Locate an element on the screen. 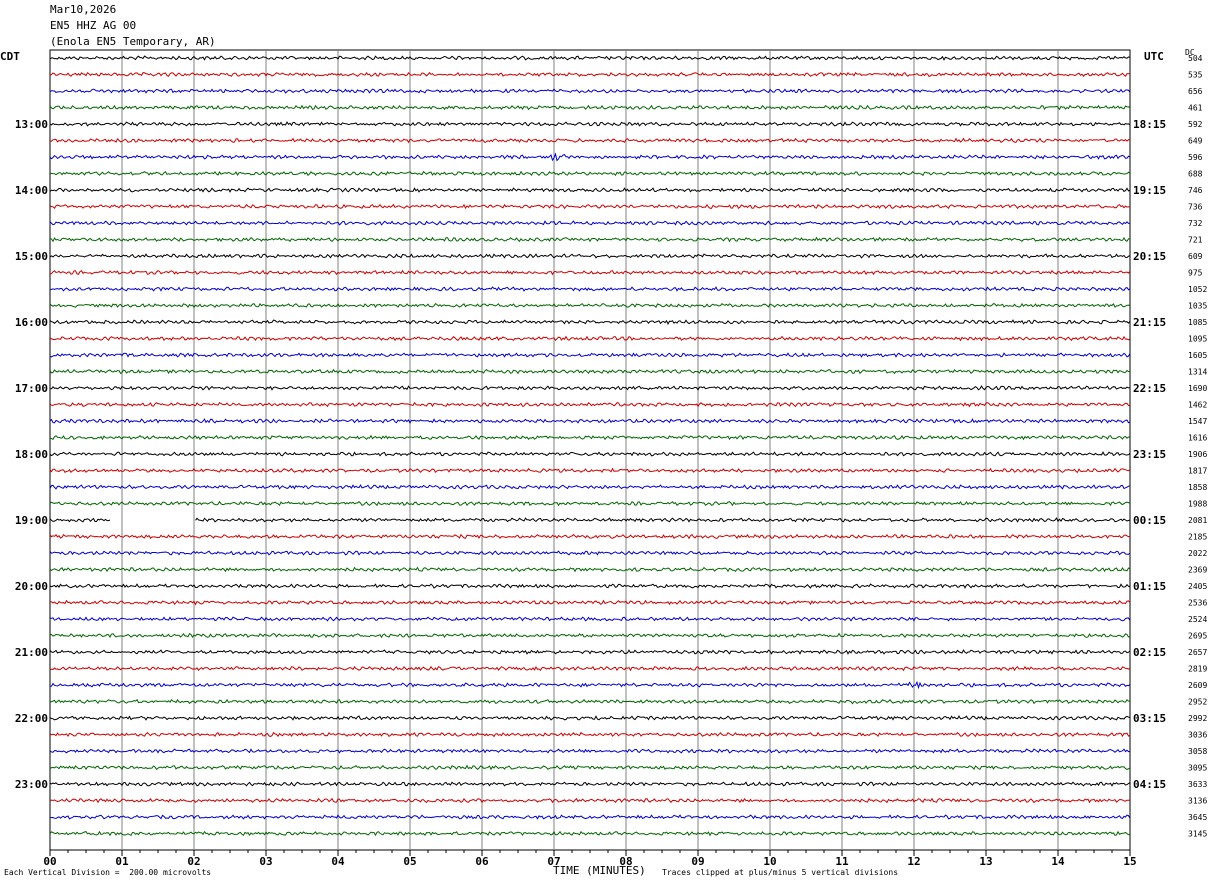 The height and width of the screenshot is (886, 1210). dc-offset-label: 3036 is located at coordinates (1197, 735).